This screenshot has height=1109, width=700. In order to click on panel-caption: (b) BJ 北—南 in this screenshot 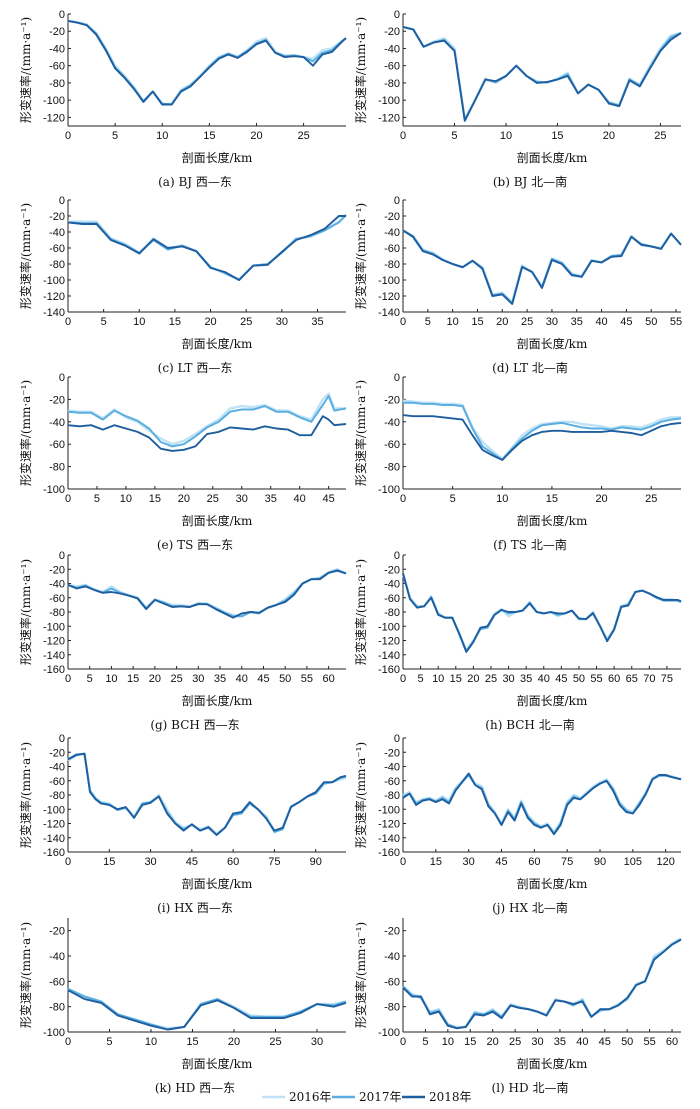, I will do `click(530, 181)`.